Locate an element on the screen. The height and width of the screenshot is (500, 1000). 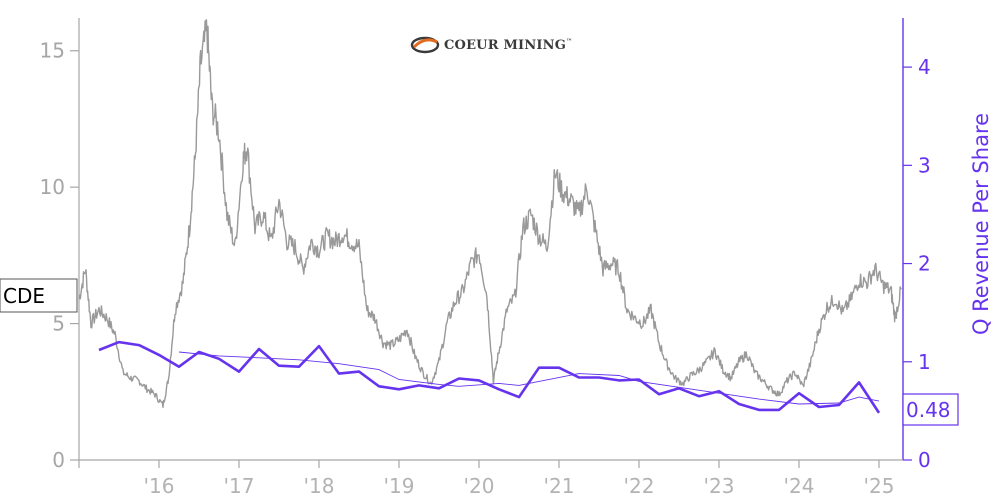
latest-value-text: 0.48 is located at coordinates (928, 410).